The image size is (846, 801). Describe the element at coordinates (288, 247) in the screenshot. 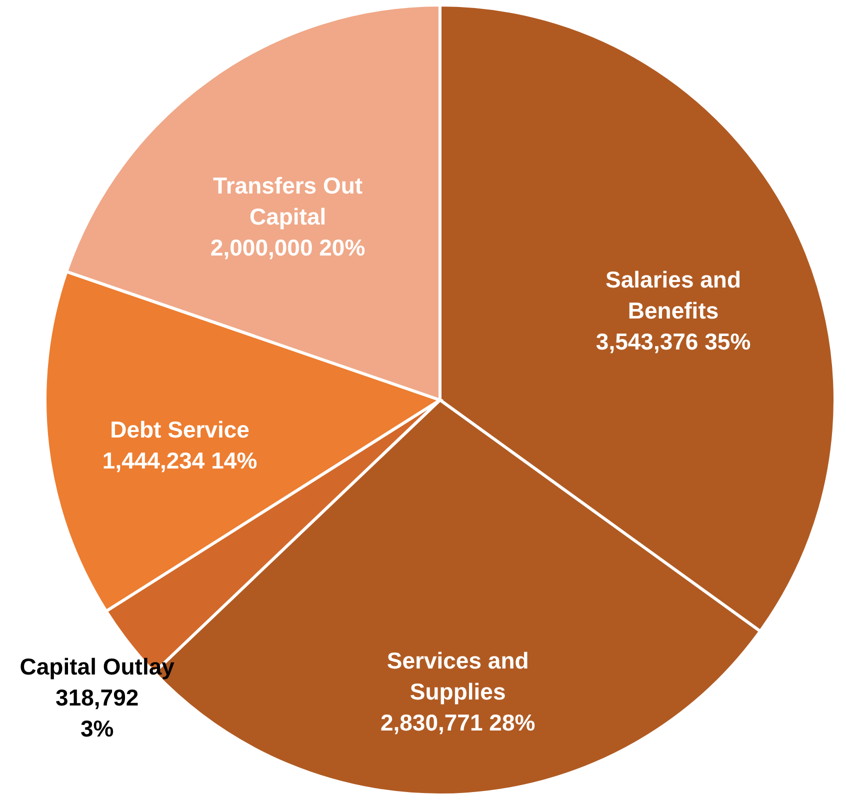

I see `data-label: 2,000,000 20%` at that location.